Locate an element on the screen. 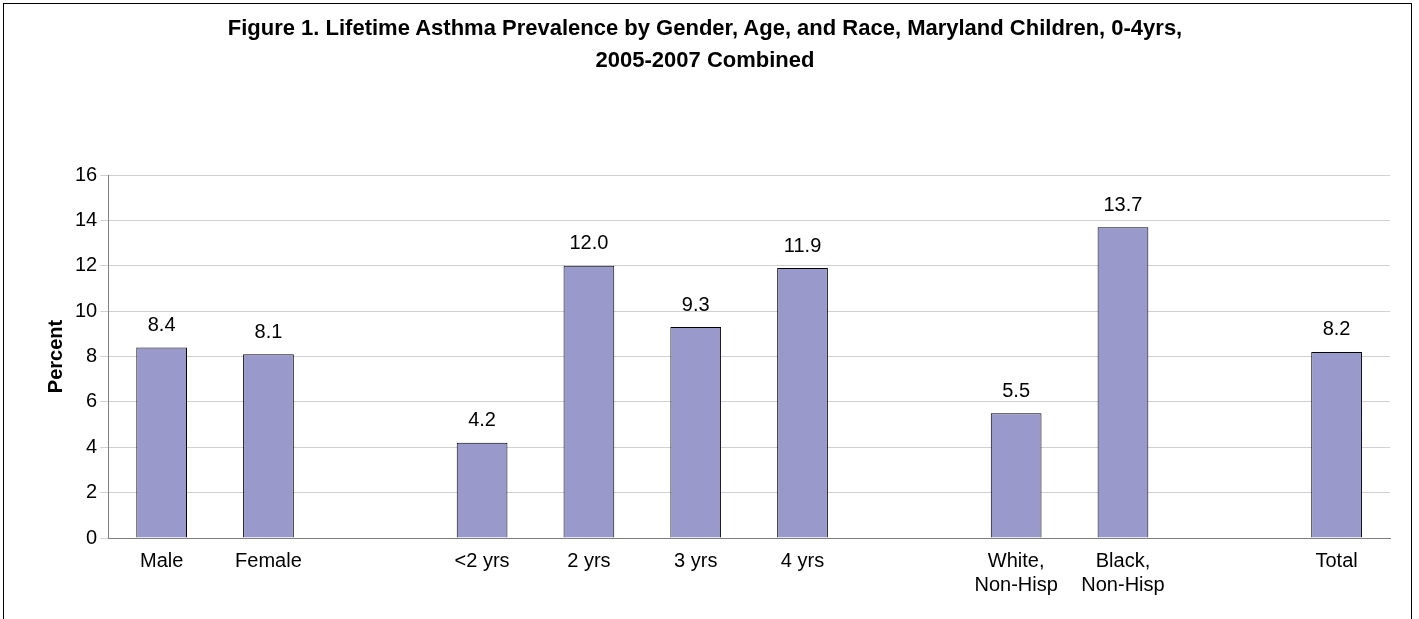  x-tick-label: Black, Non-Hisp is located at coordinates (1123, 571).